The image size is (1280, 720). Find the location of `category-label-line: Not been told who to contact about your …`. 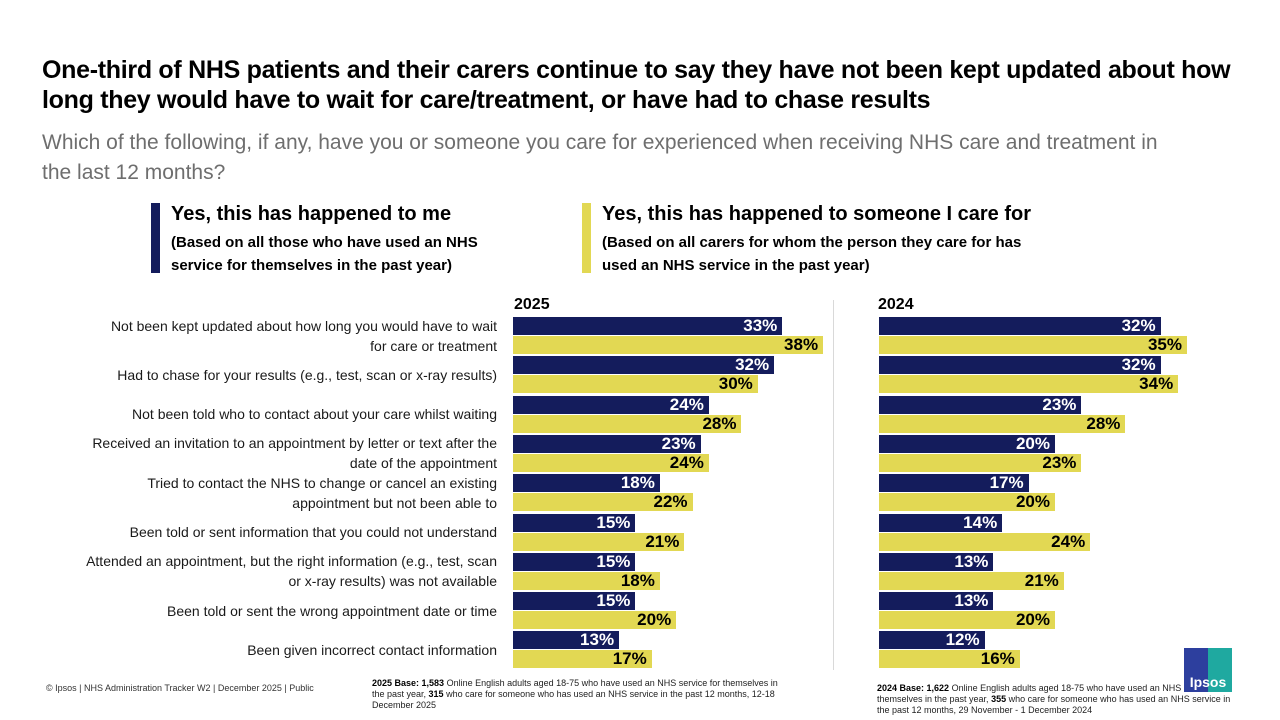

category-label-line: Not been told who to contact about your … is located at coordinates (314, 414).